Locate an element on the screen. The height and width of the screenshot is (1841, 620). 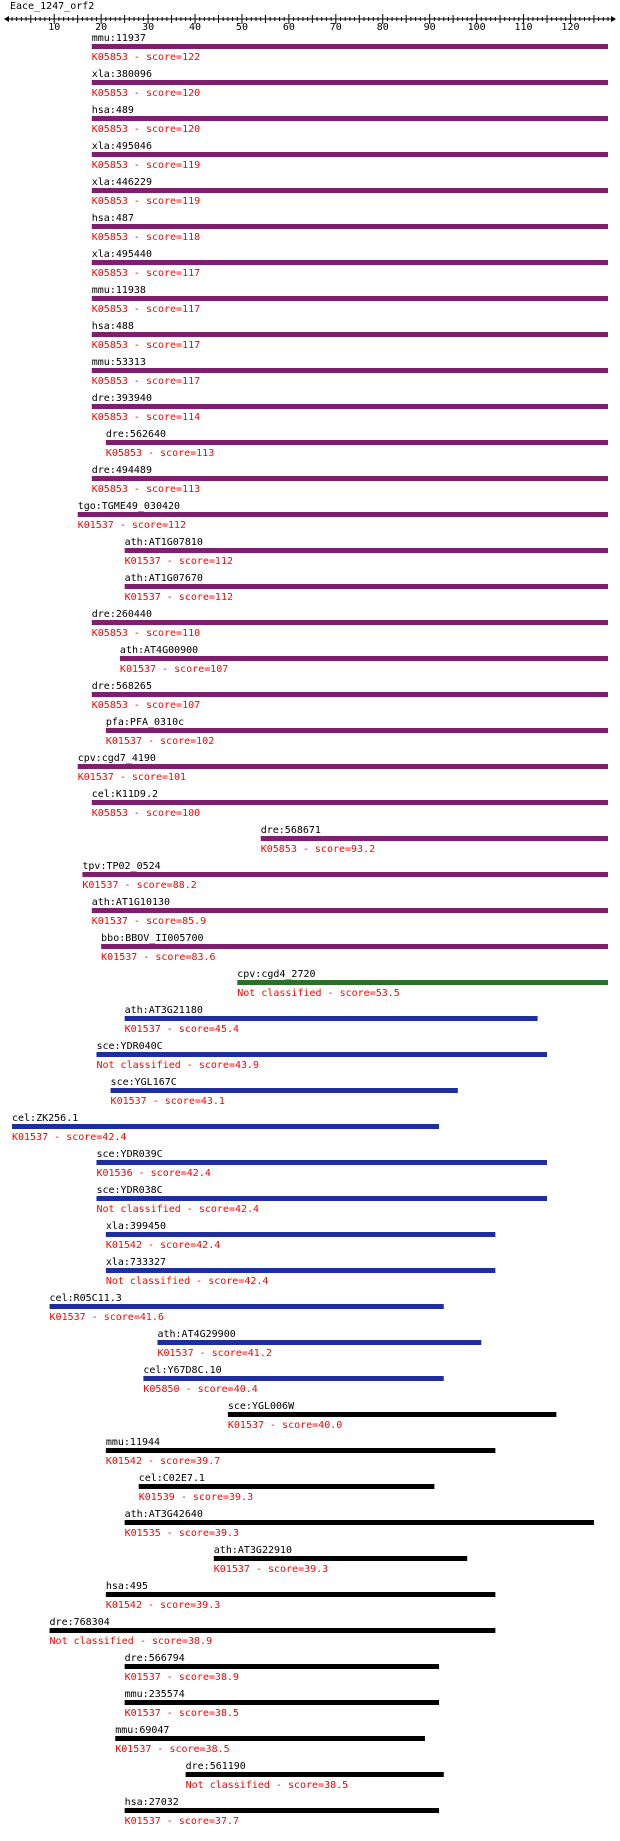
axis-tick-label: 20 is located at coordinates (101, 27).